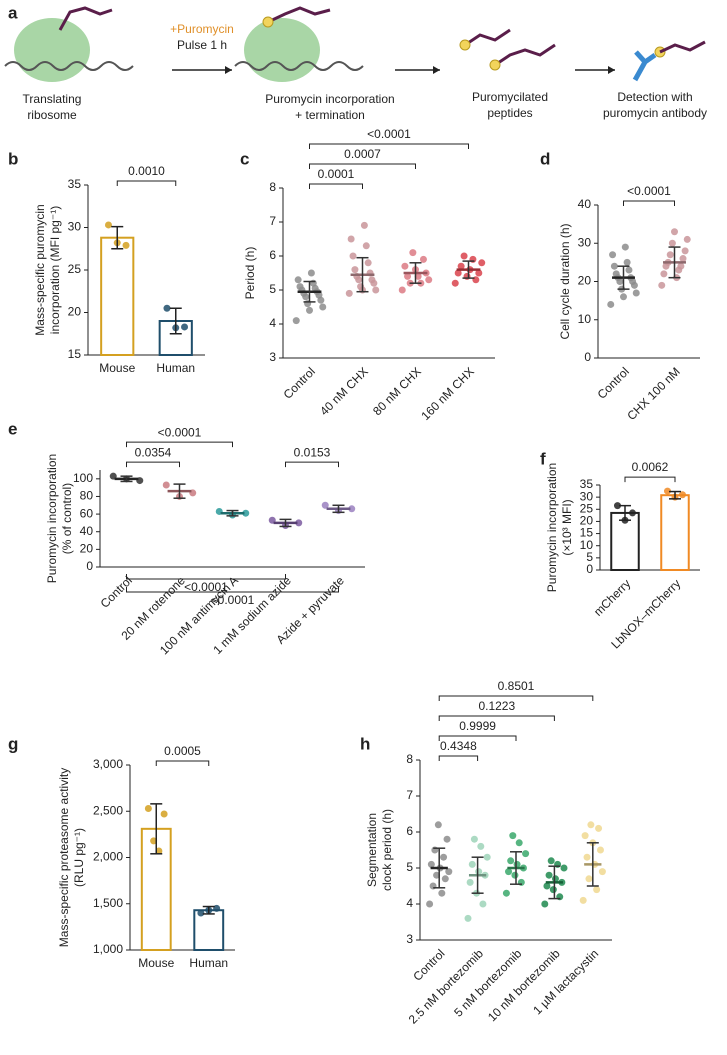  What do you see at coordinates (69, 66) in the screenshot?
I see `mrna` at bounding box center [69, 66].